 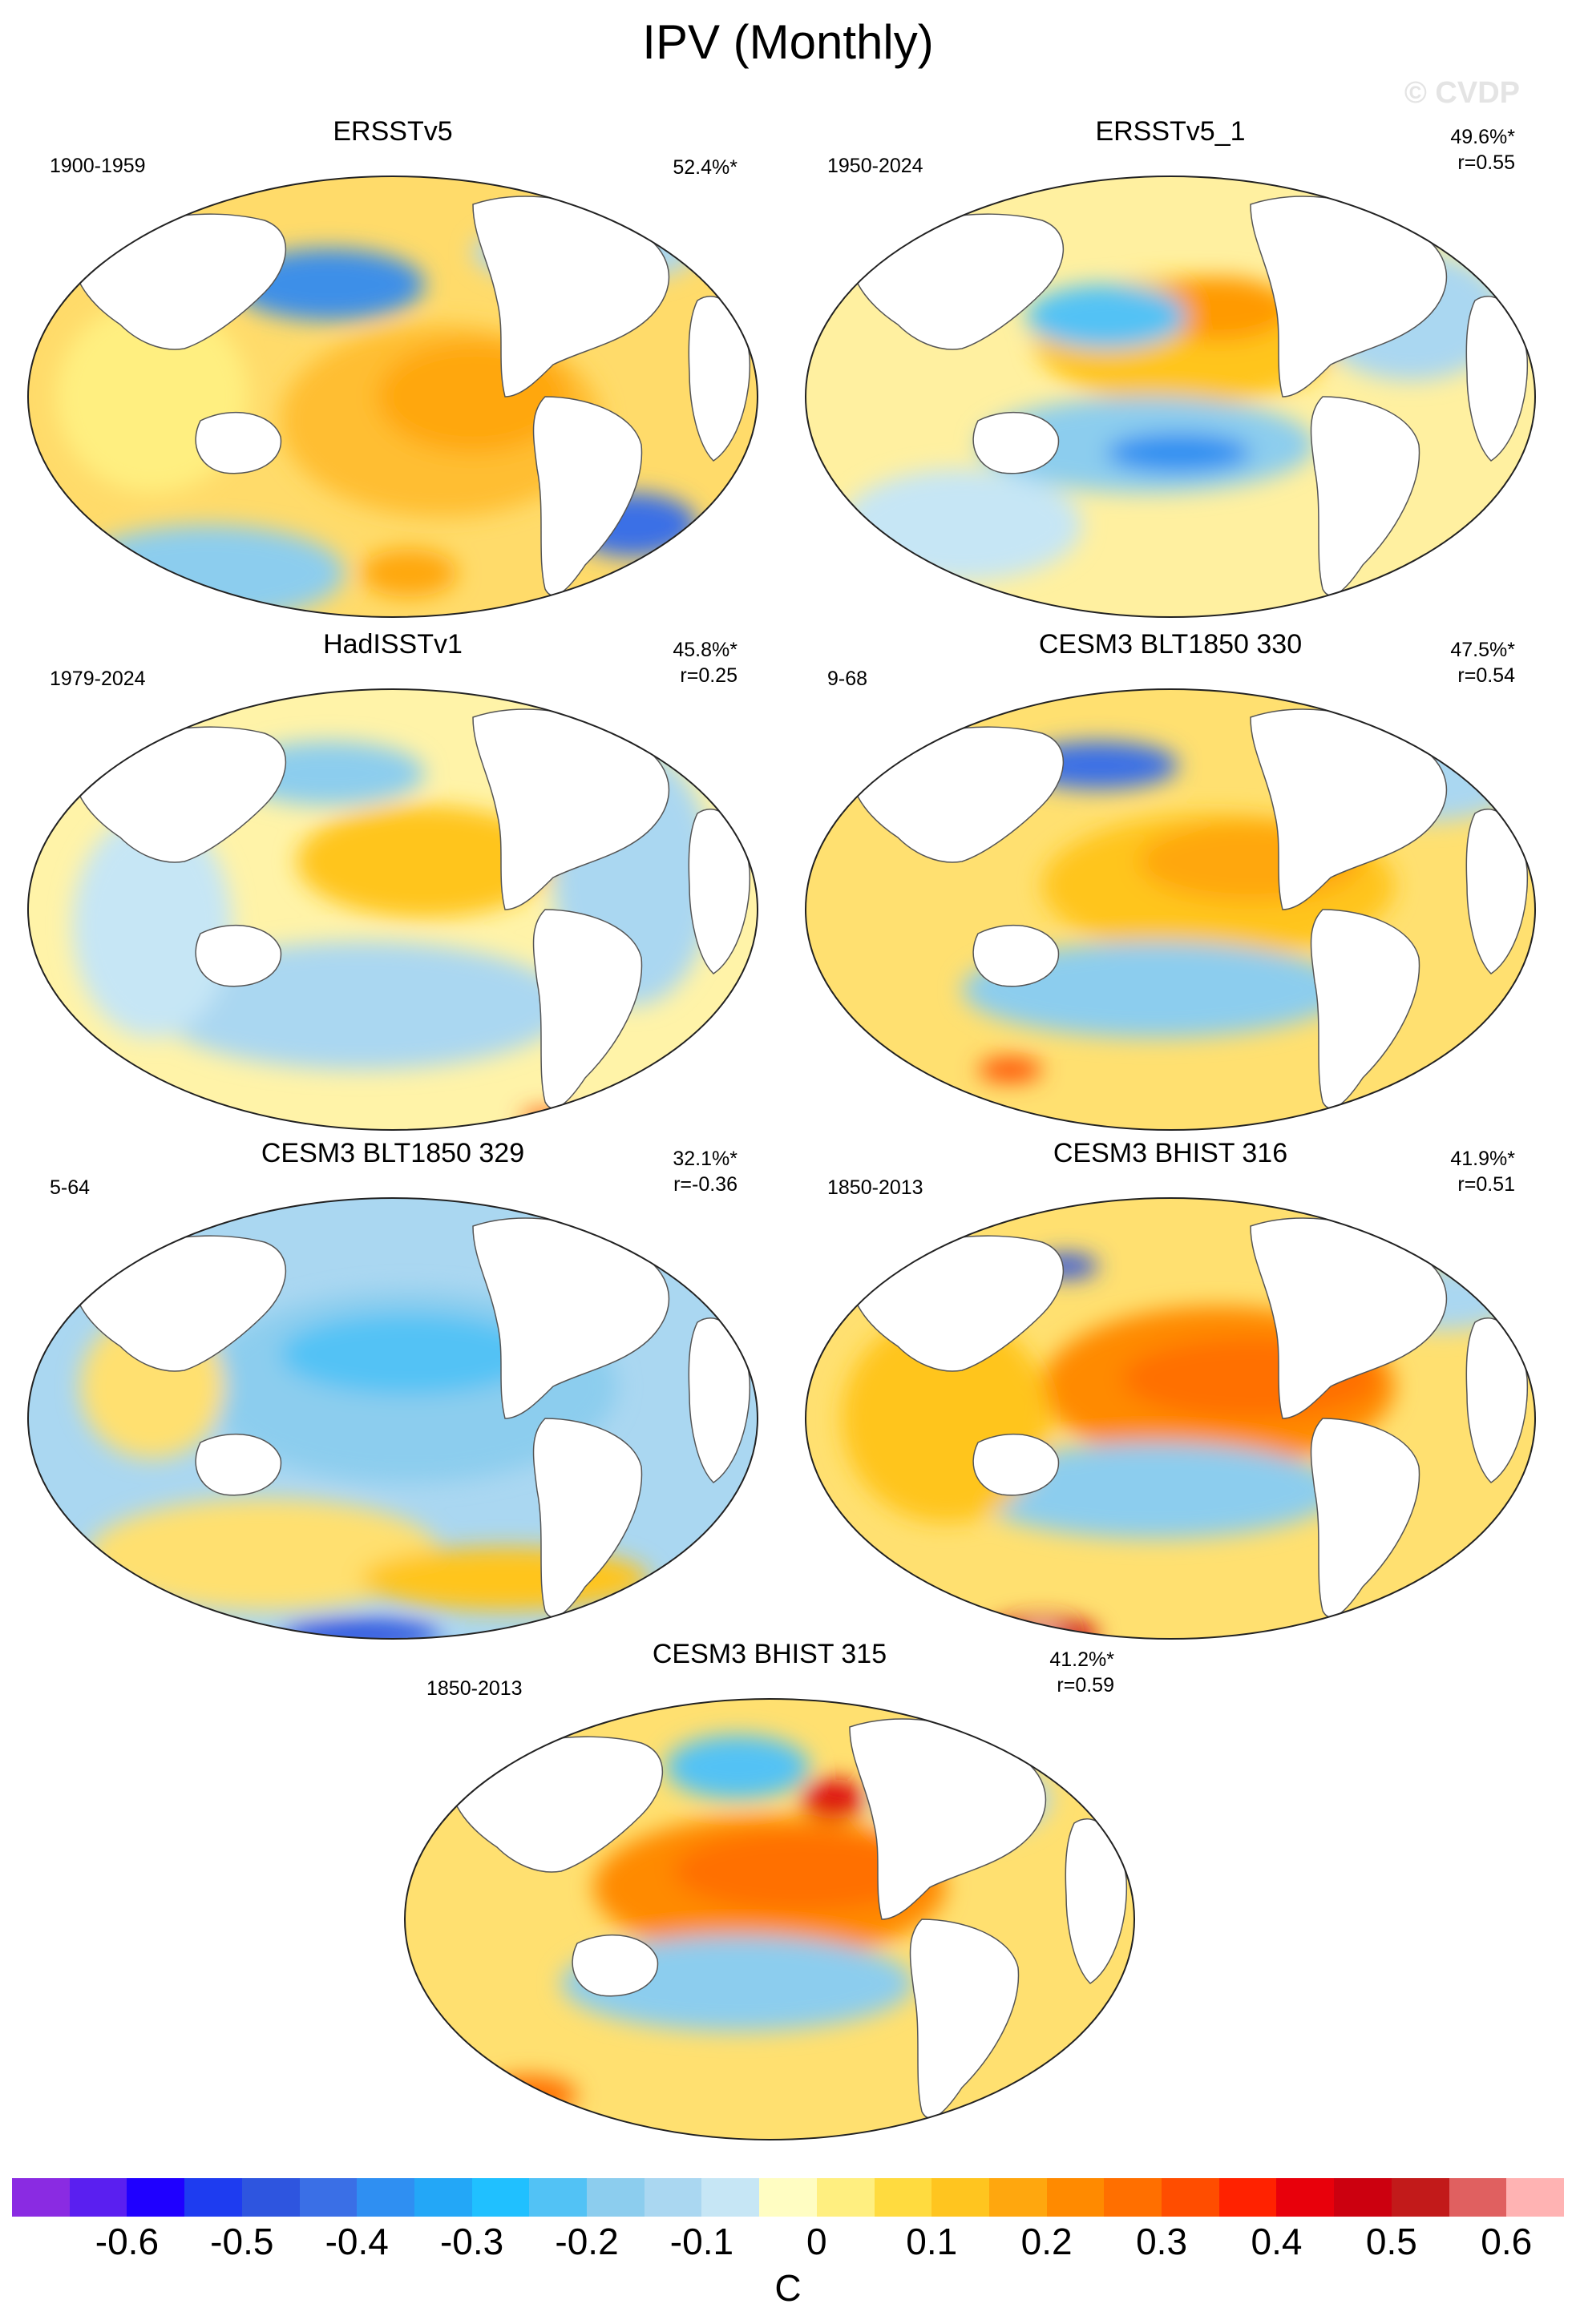 What do you see at coordinates (1486, 1184) in the screenshot?
I see `panel-correlation: r=0.51` at bounding box center [1486, 1184].